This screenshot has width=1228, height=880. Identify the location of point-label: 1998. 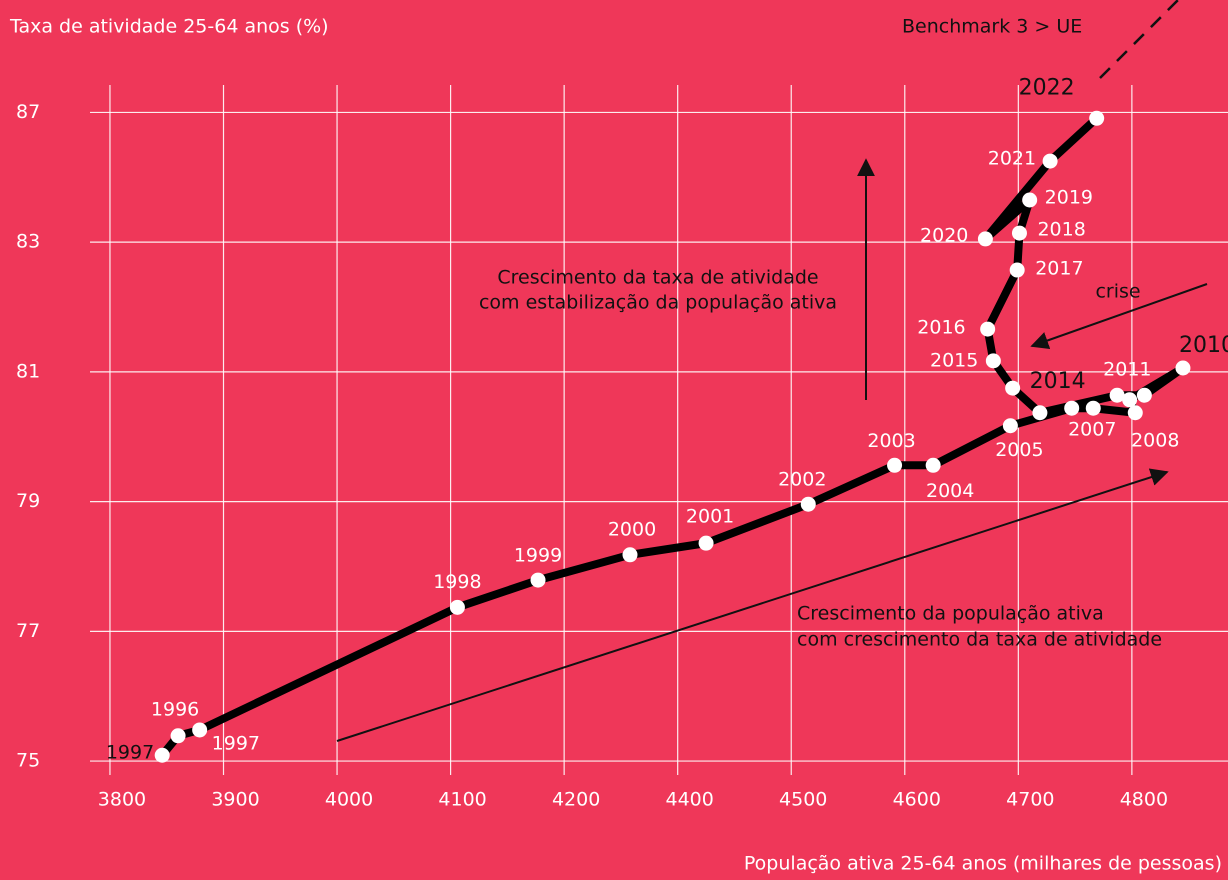
(457, 582).